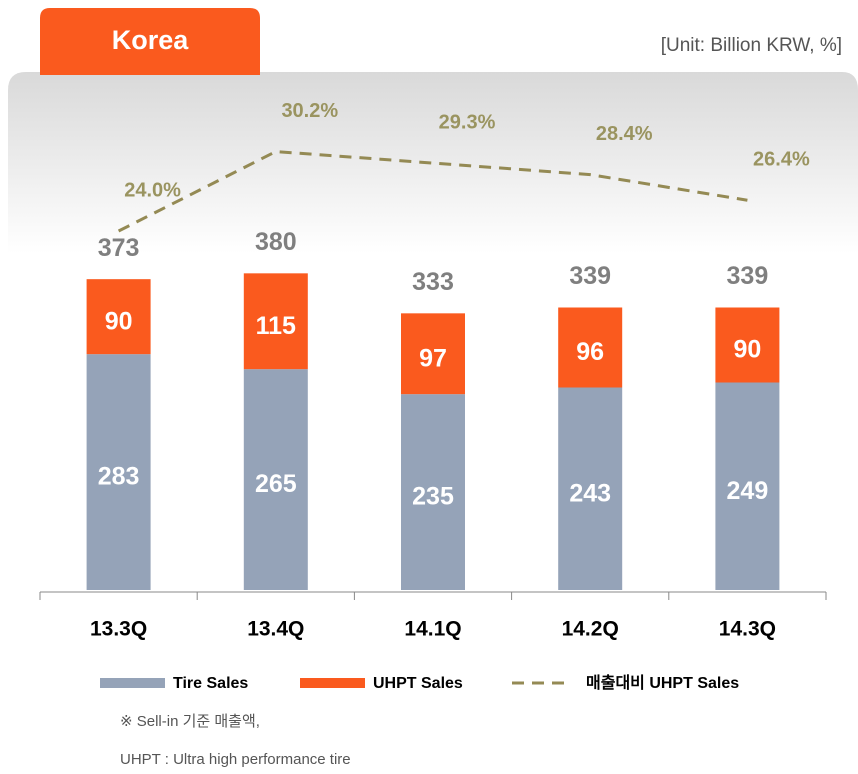  I want to click on tab, so click(150, 41).